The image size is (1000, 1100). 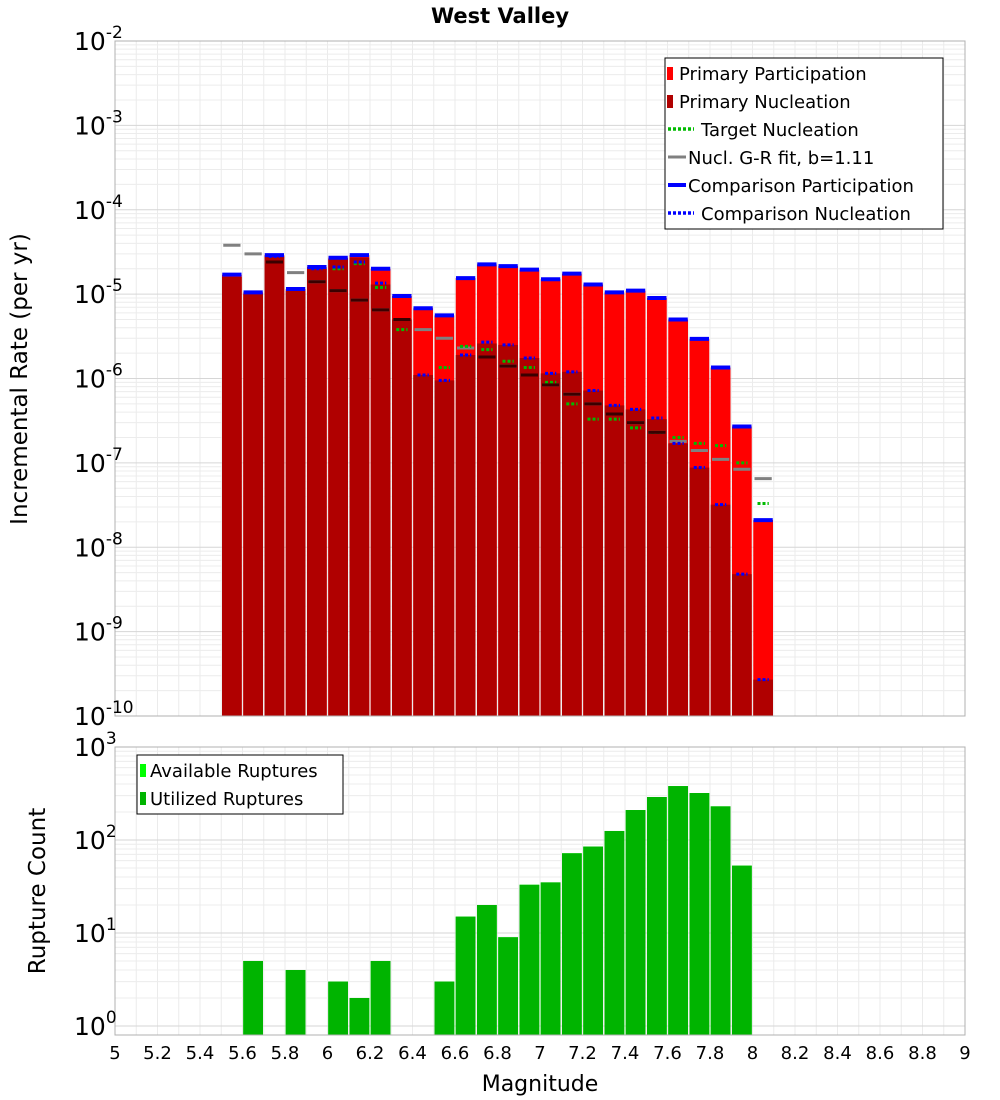 What do you see at coordinates (143, 798) in the screenshot?
I see `legend-swatch-utilized-ruptures` at bounding box center [143, 798].